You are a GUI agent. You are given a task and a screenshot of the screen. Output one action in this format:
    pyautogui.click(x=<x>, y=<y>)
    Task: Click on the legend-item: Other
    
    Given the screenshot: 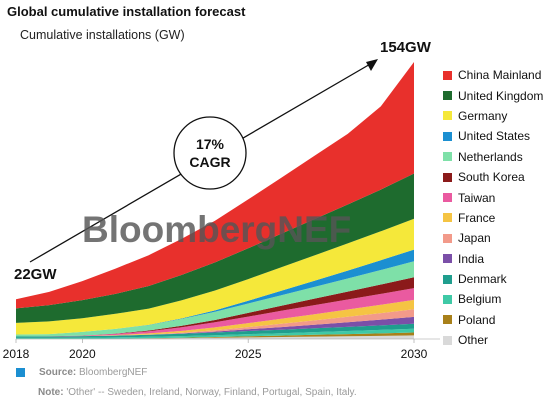 What is the action you would take?
    pyautogui.click(x=497, y=340)
    